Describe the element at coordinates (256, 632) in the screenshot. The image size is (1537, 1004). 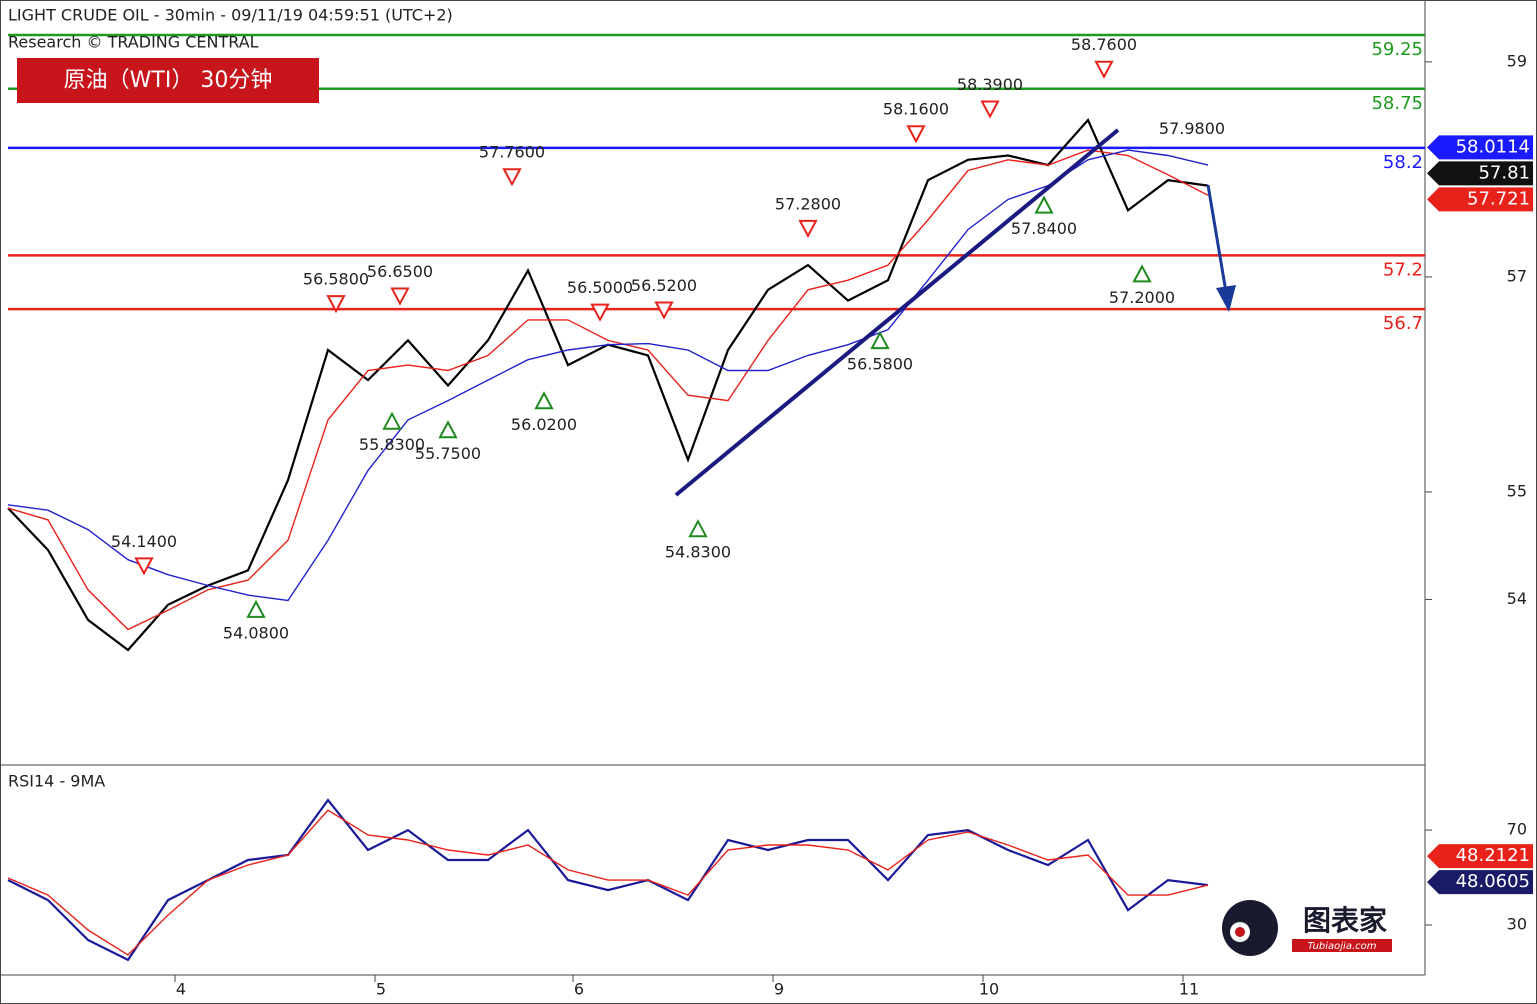
I see `pivot-label: 54.0800` at that location.